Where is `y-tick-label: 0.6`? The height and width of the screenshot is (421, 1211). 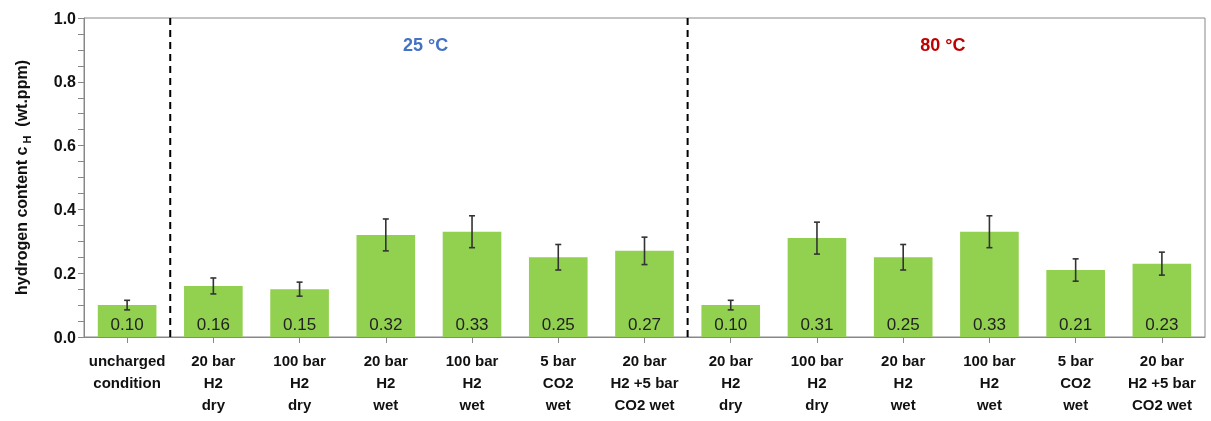 y-tick-label: 0.6 is located at coordinates (65, 146).